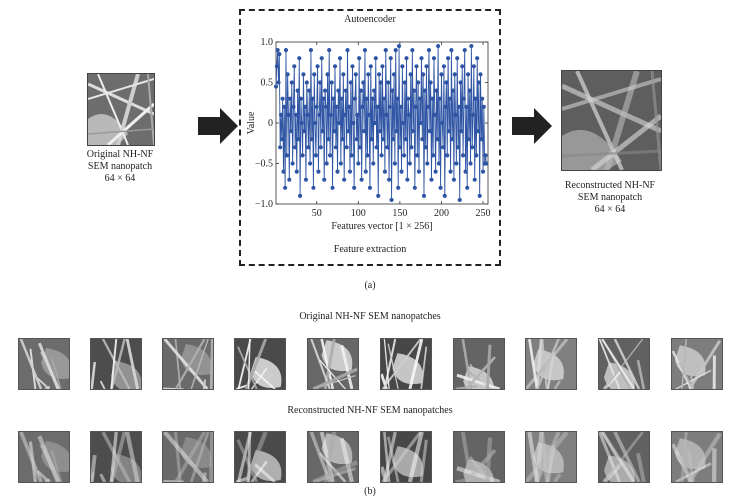  Describe the element at coordinates (267, 42) in the screenshot. I see `y-tick-label: 1.0` at that location.